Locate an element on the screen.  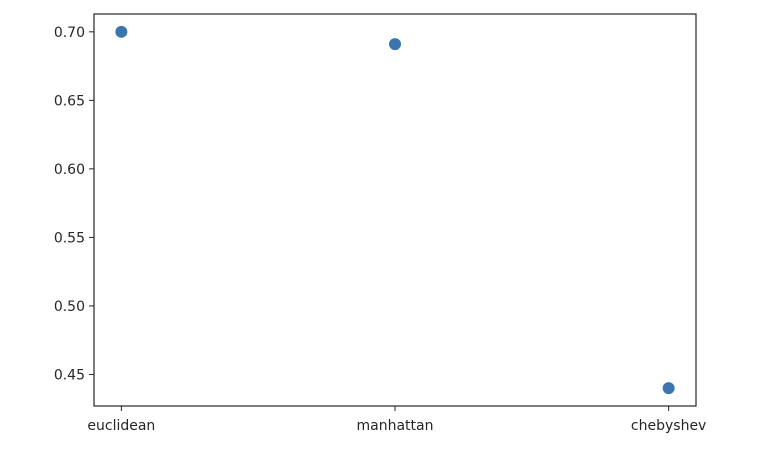
y-tick-label: 0.60 is located at coordinates (69, 170).